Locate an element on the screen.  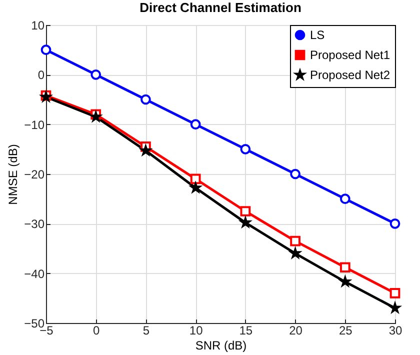
legend-label: Proposed Net1 is located at coordinates (350, 55).